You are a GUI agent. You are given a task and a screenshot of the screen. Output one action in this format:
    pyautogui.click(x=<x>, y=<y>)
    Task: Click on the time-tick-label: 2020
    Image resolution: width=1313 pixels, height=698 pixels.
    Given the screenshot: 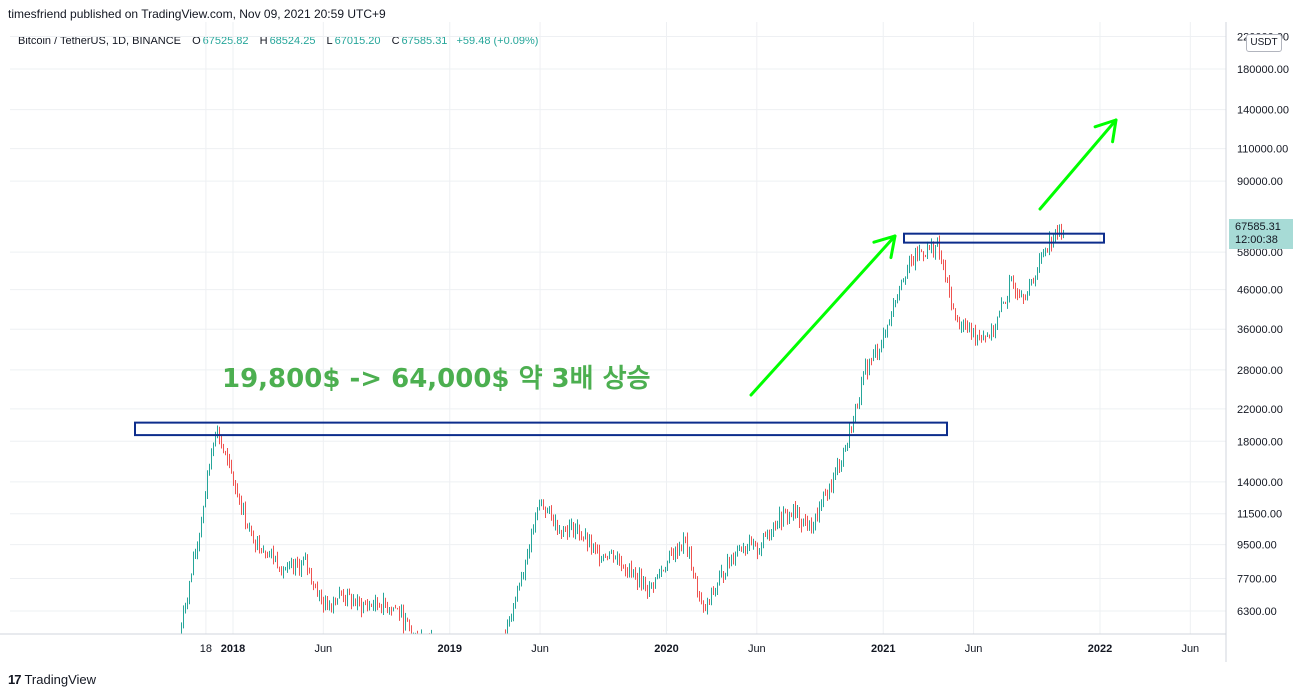 What is the action you would take?
    pyautogui.click(x=666, y=649)
    